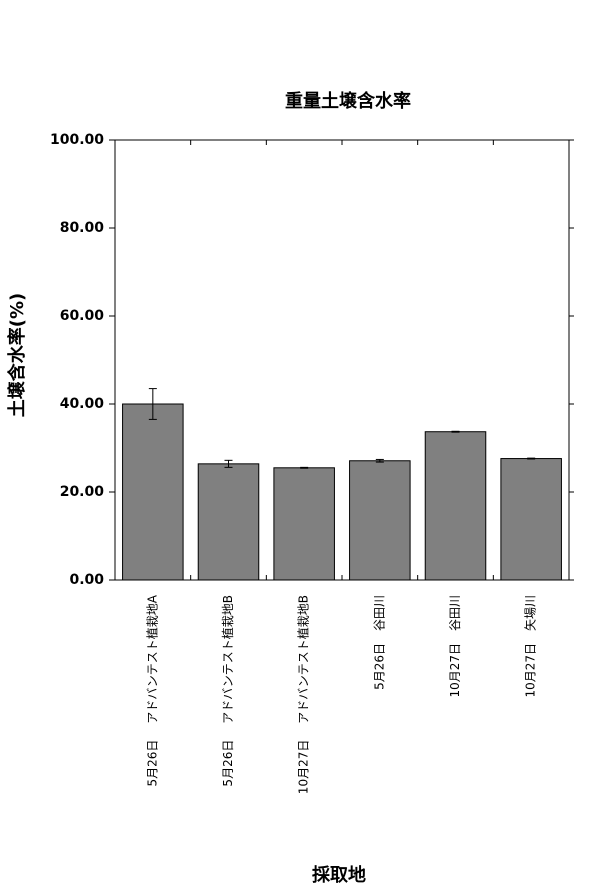  What do you see at coordinates (379, 642) in the screenshot?
I see `x-tick-label: 5月26日 谷田川` at bounding box center [379, 642].